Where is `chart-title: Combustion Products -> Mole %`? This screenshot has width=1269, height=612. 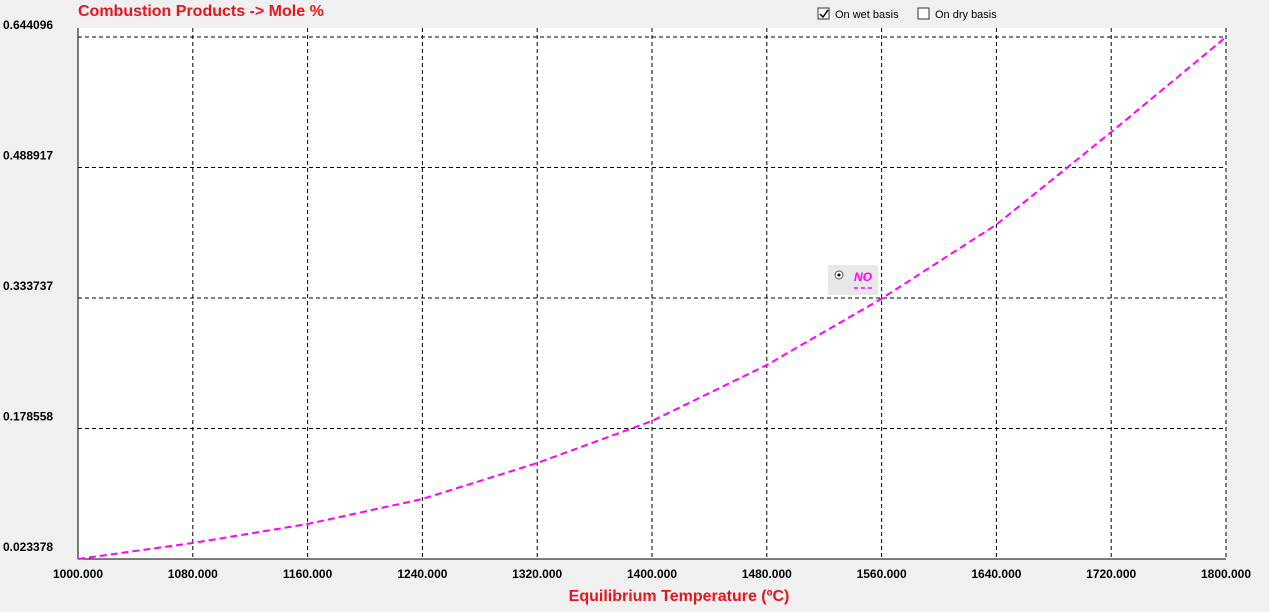
chart-title: Combustion Products -> Mole % is located at coordinates (201, 11).